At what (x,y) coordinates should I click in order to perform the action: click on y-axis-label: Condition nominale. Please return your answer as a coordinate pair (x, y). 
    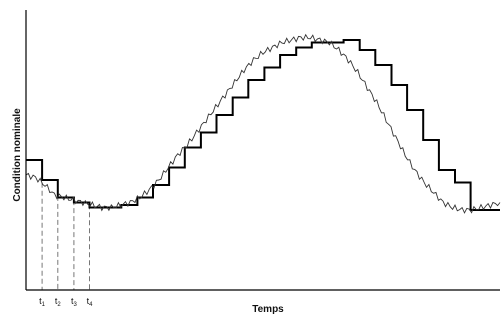
    Looking at the image, I should click on (17, 155).